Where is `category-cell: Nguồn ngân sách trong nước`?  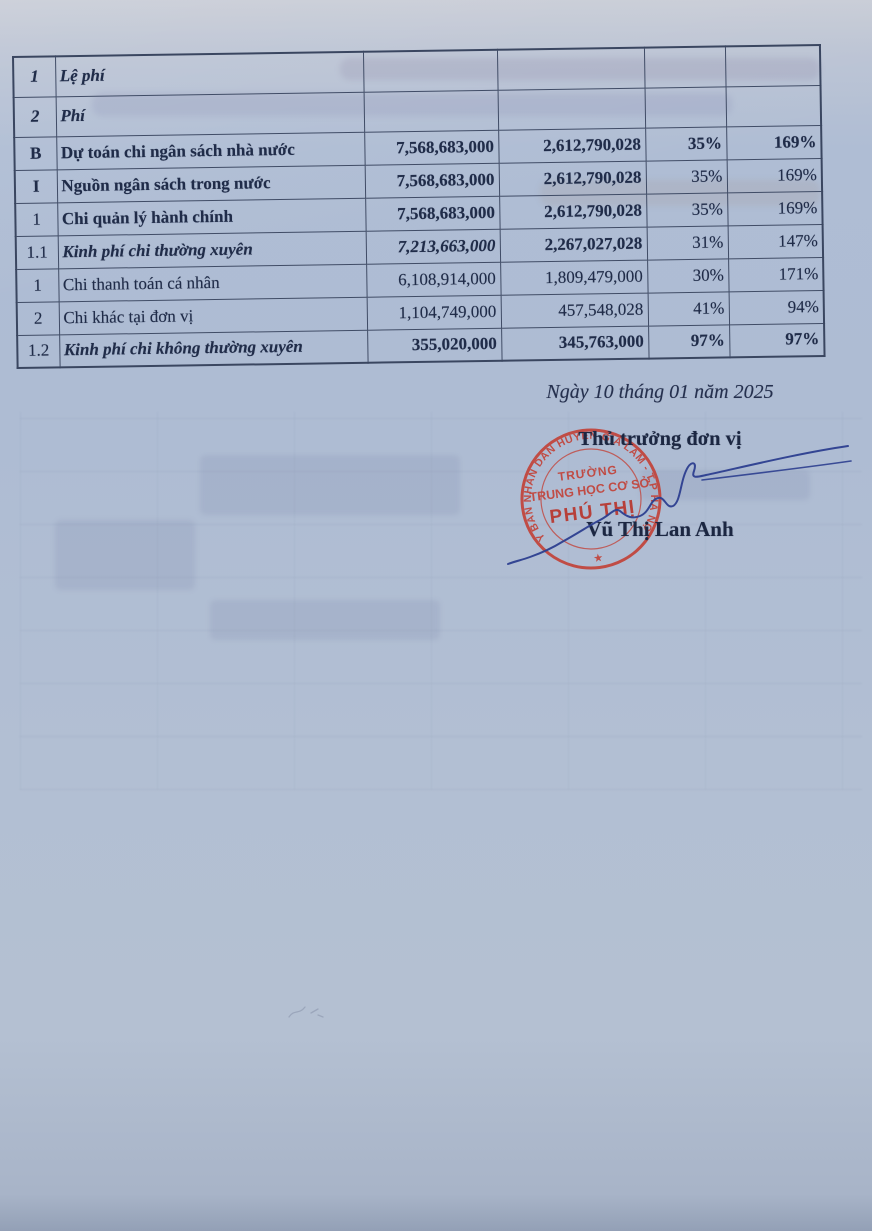
category-cell: Nguồn ngân sách trong nước is located at coordinates (211, 183).